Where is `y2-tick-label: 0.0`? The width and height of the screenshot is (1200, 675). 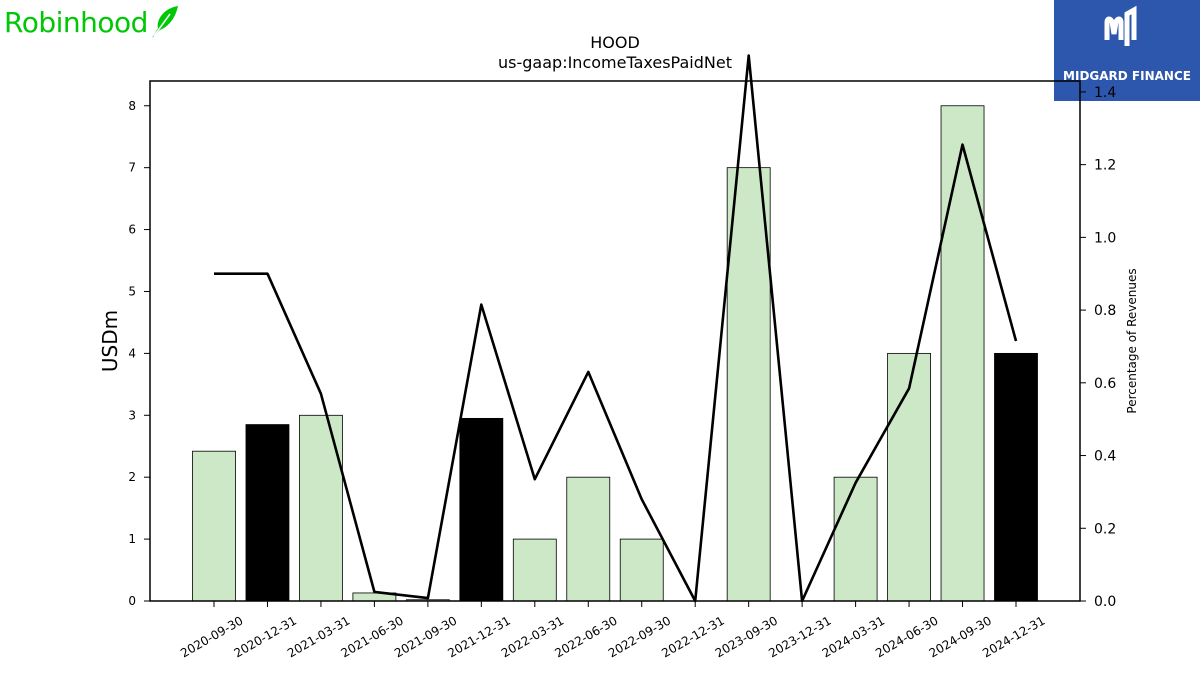
y2-tick-label: 0.0 is located at coordinates (1105, 602).